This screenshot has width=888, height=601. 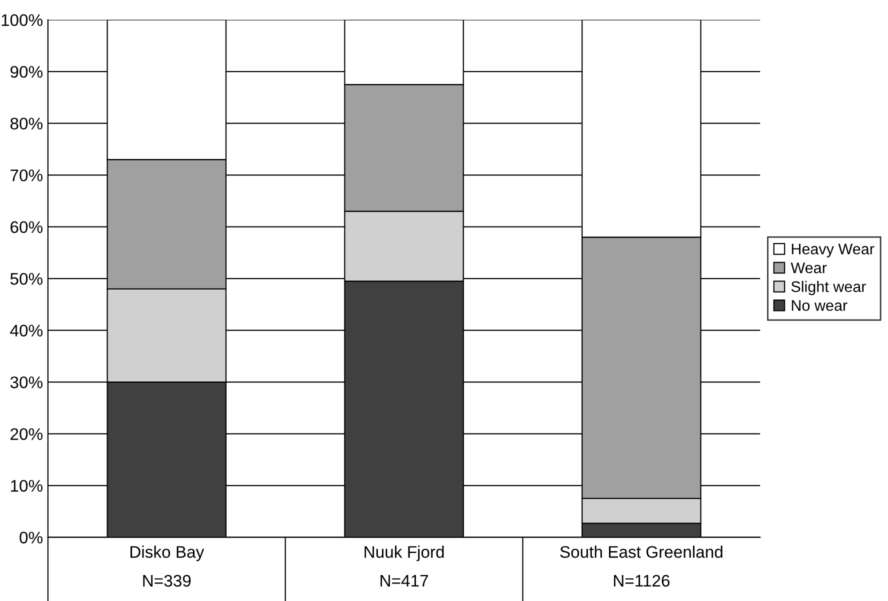 What do you see at coordinates (641, 566) in the screenshot?
I see `x-tick-label: South East Greenland N=1126` at bounding box center [641, 566].